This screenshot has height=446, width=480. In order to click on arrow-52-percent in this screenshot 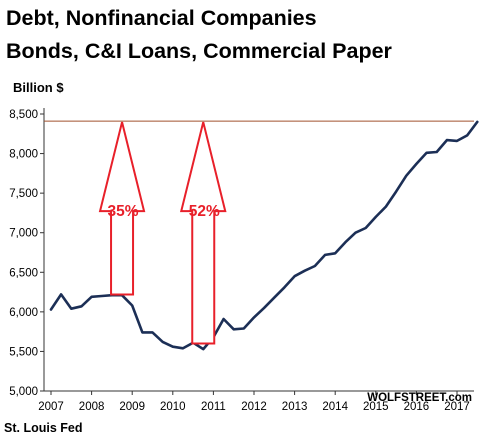, I will do `click(203, 233)`.